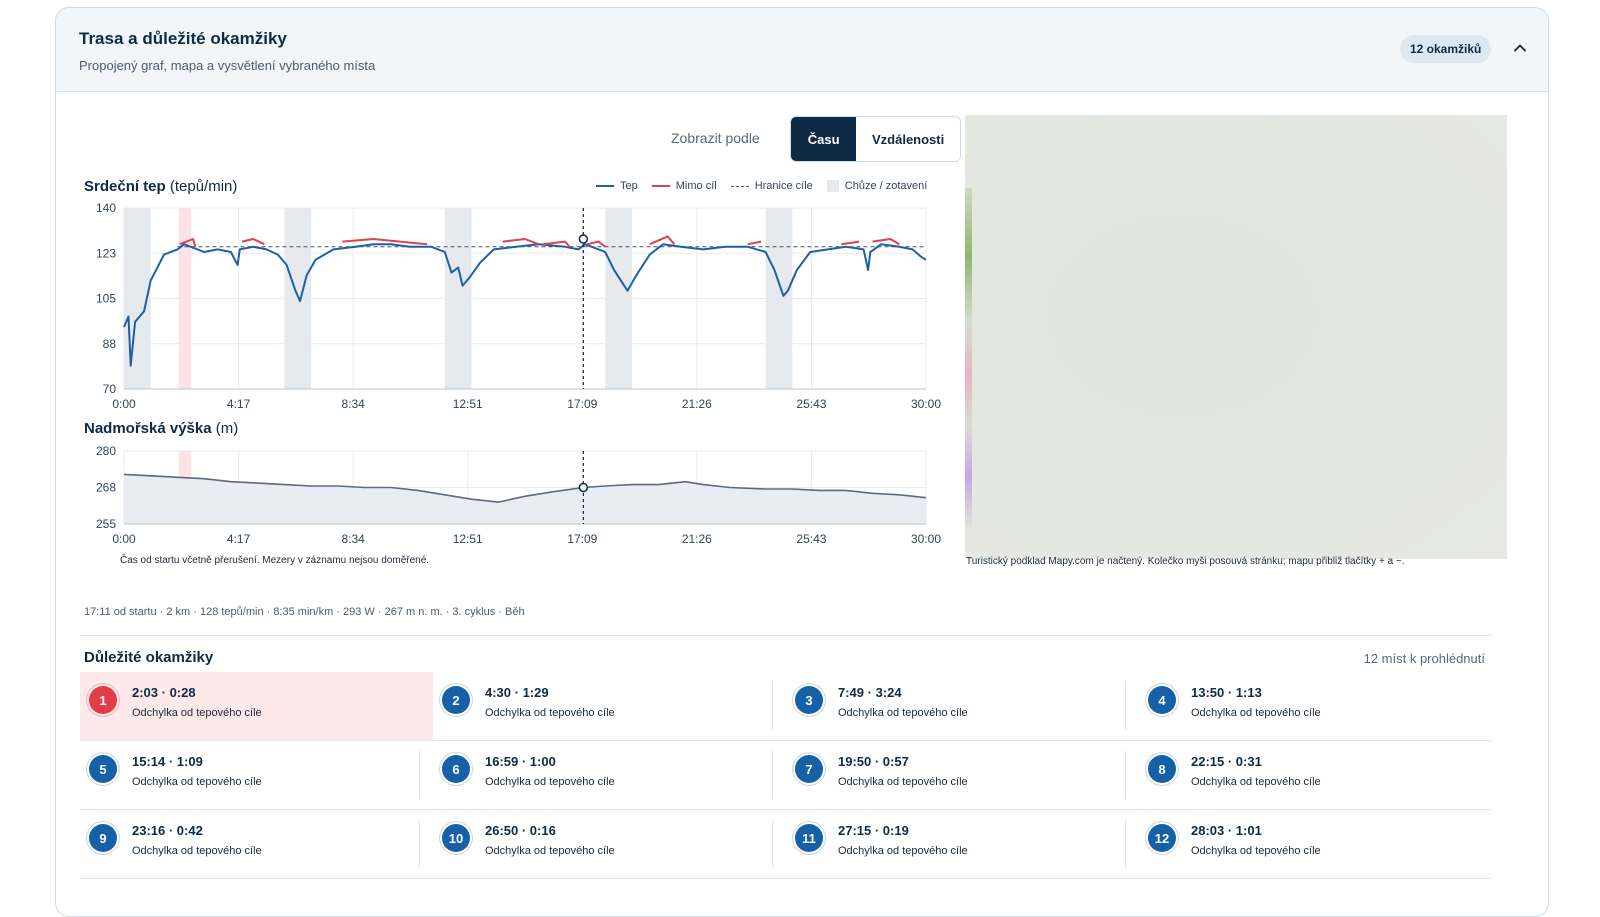 Image resolution: width=1600 pixels, height=917 pixels. Describe the element at coordinates (227, 428) in the screenshot. I see `alt-chart-unit: (m)` at that location.